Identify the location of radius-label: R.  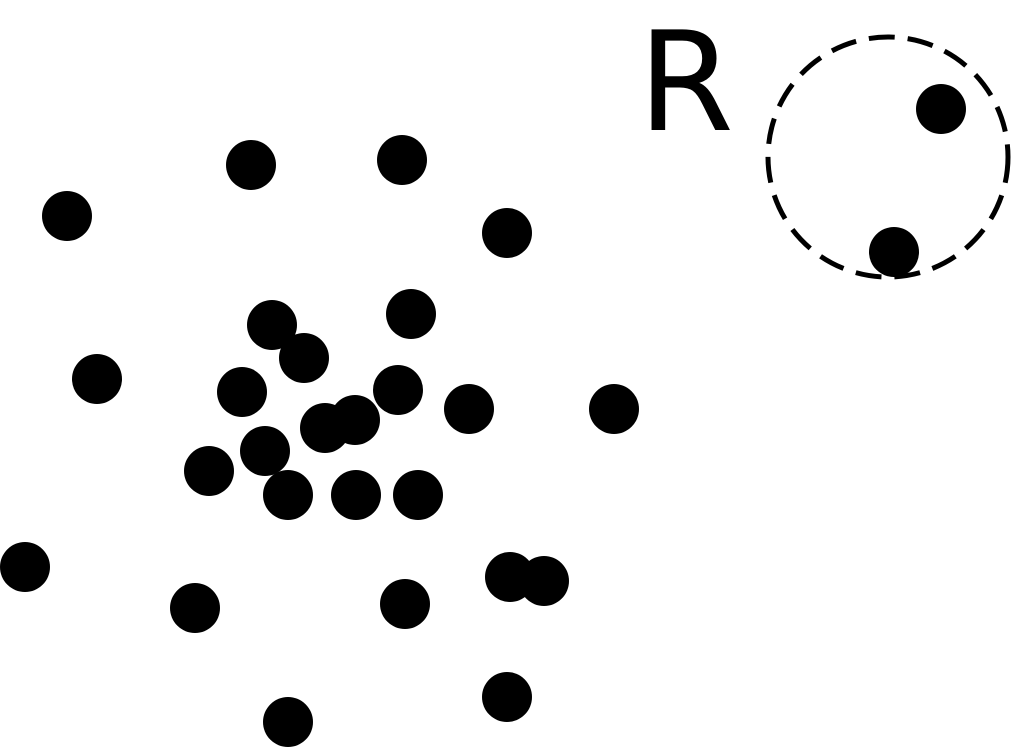
(686, 82).